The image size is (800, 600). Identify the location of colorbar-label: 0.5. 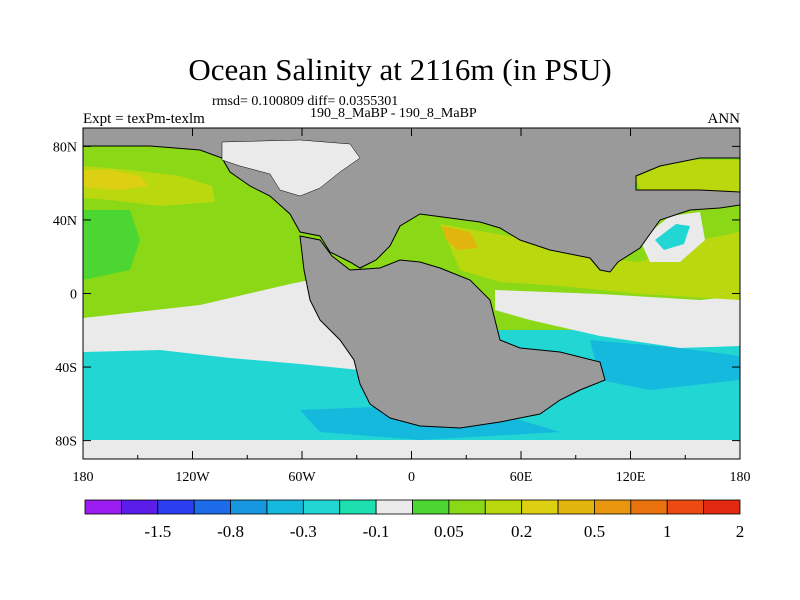
(594, 531).